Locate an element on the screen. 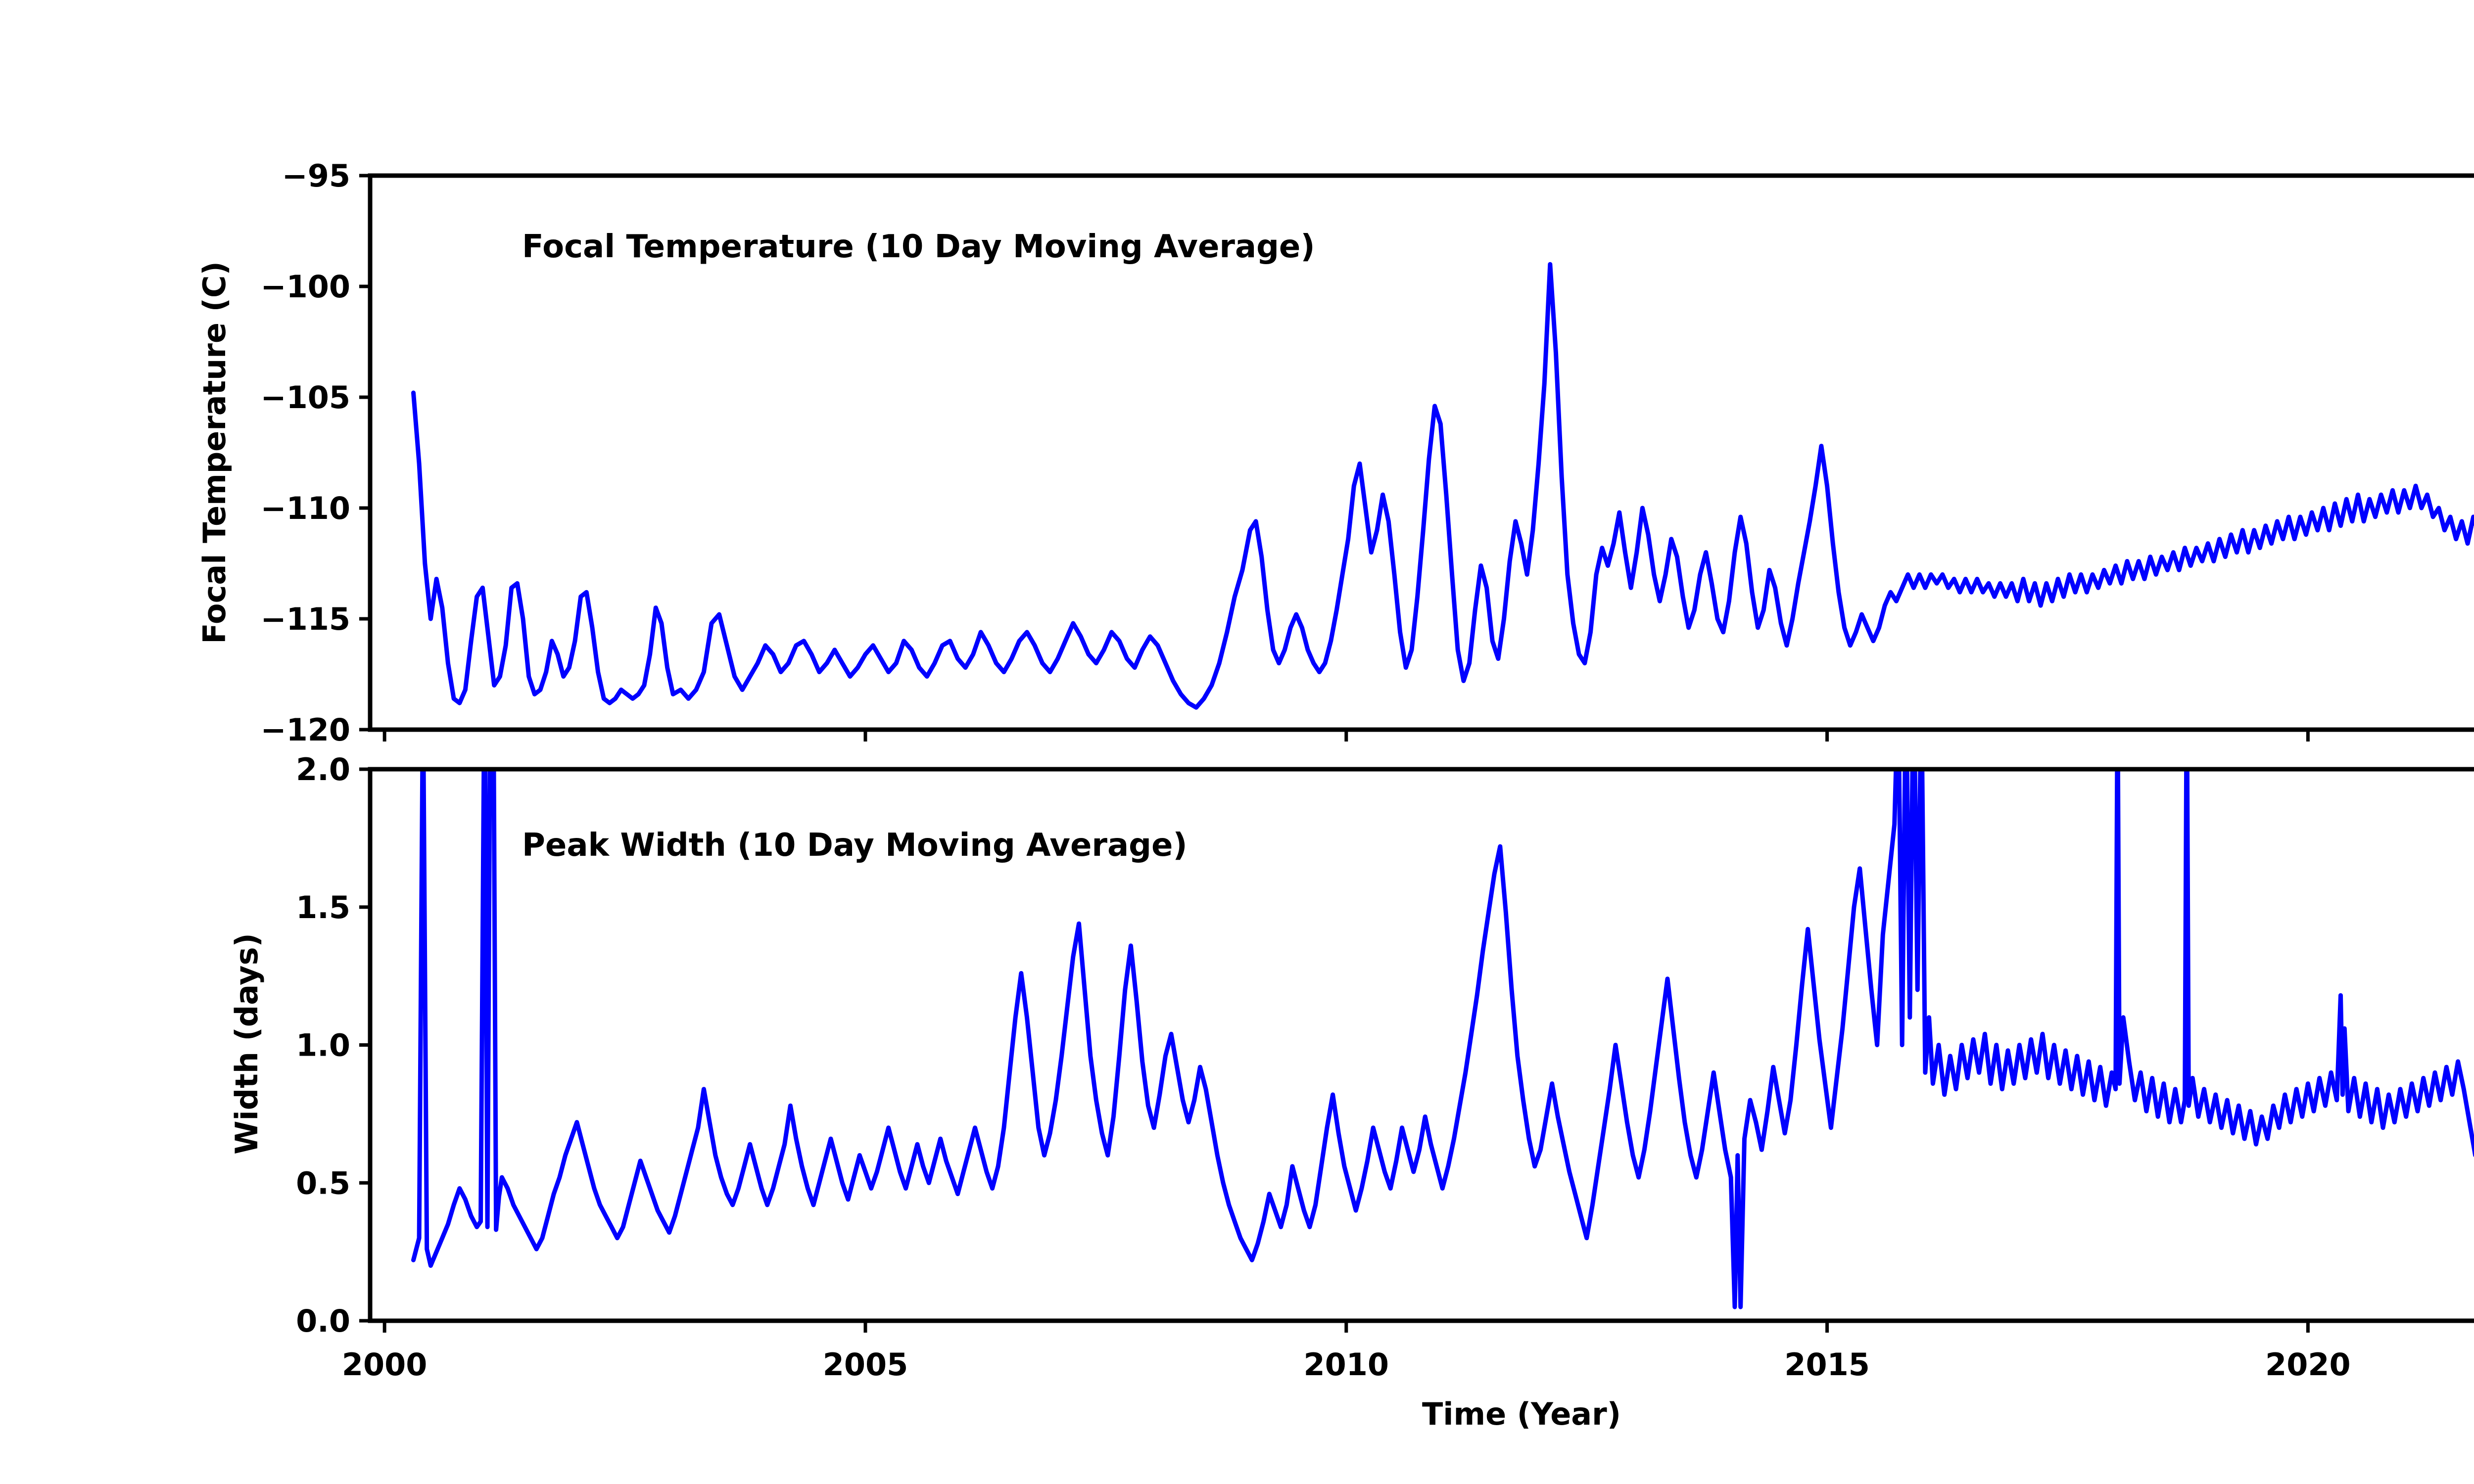  ytick-label: 0.0 is located at coordinates (323, 1321).